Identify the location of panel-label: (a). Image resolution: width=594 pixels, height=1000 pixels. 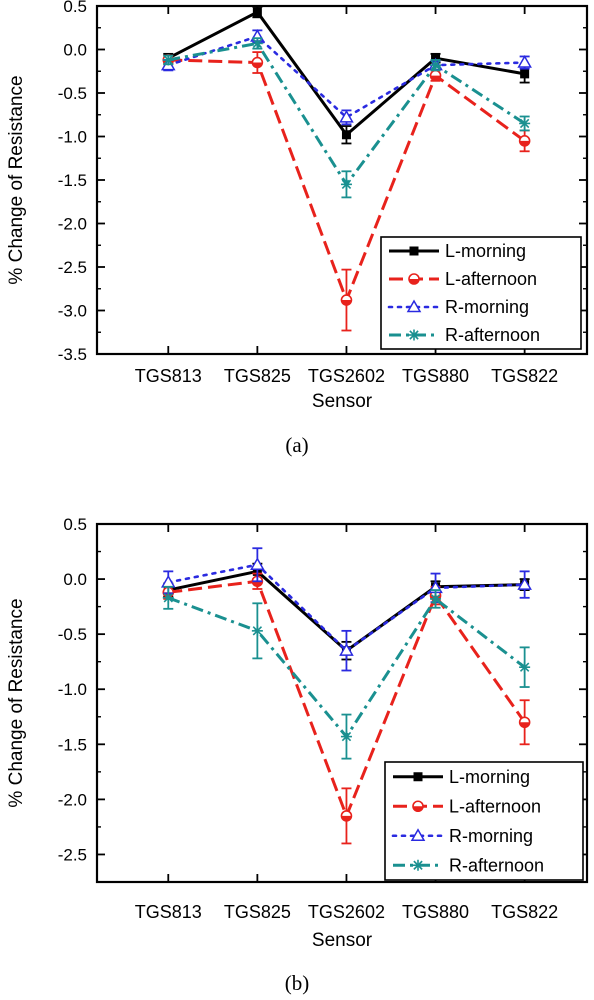
(296, 445).